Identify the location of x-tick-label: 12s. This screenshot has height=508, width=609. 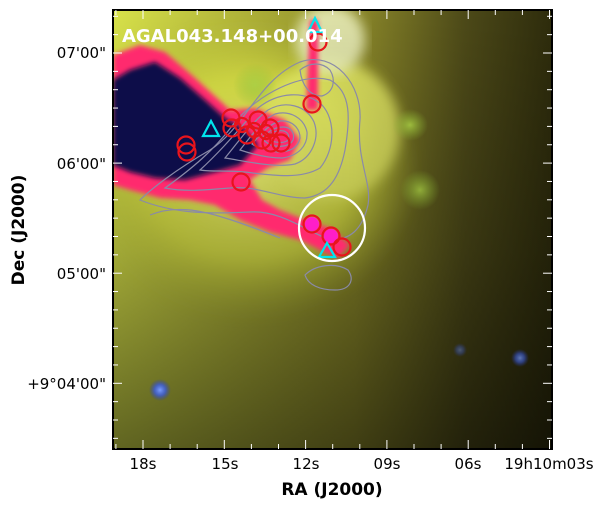
(306, 464).